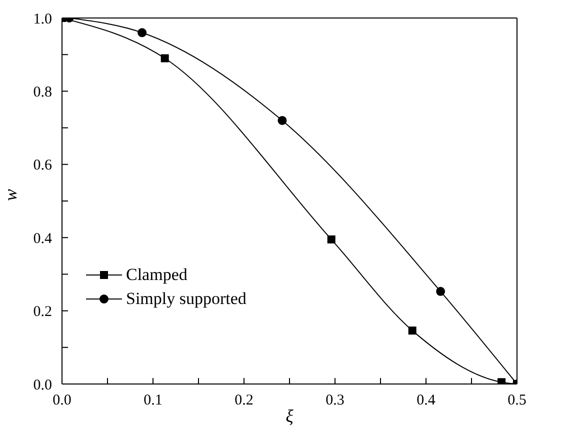 This screenshot has width=586, height=432. What do you see at coordinates (42, 166) in the screenshot?
I see `y-tick-label: 0.6` at bounding box center [42, 166].